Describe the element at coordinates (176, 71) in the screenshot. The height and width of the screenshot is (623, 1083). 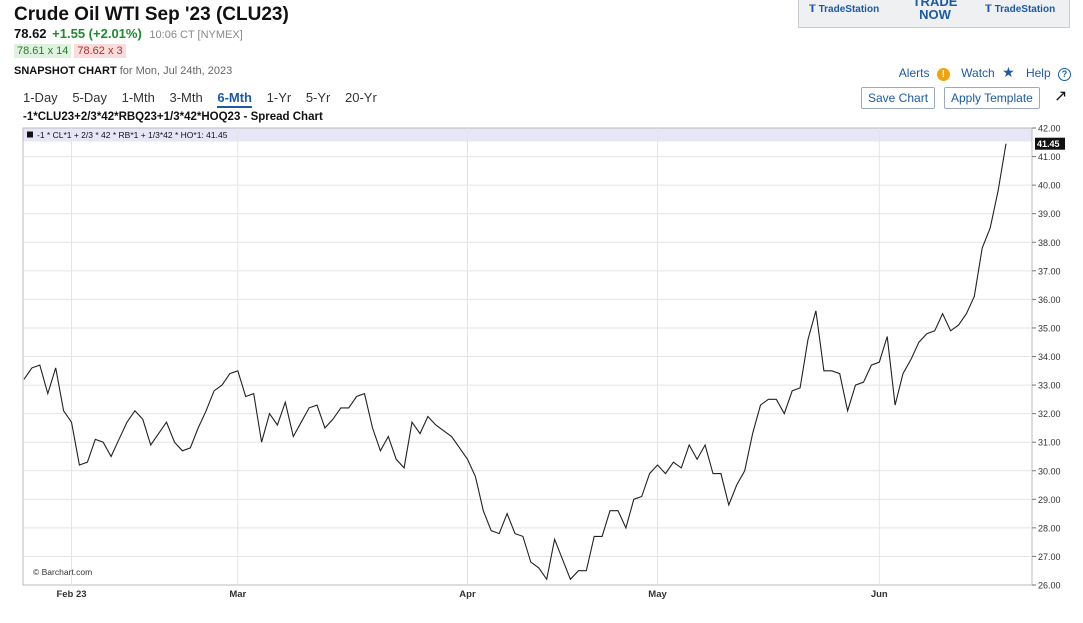
I see `snapshot-date: for Mon, Jul 24th, 2023` at that location.